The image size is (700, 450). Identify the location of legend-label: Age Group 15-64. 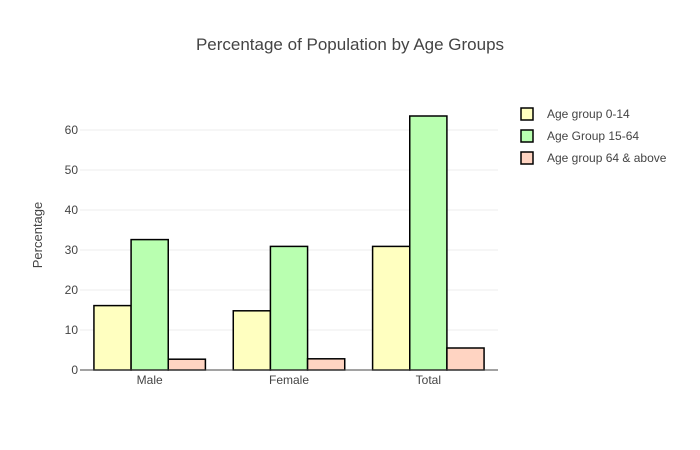
(593, 136).